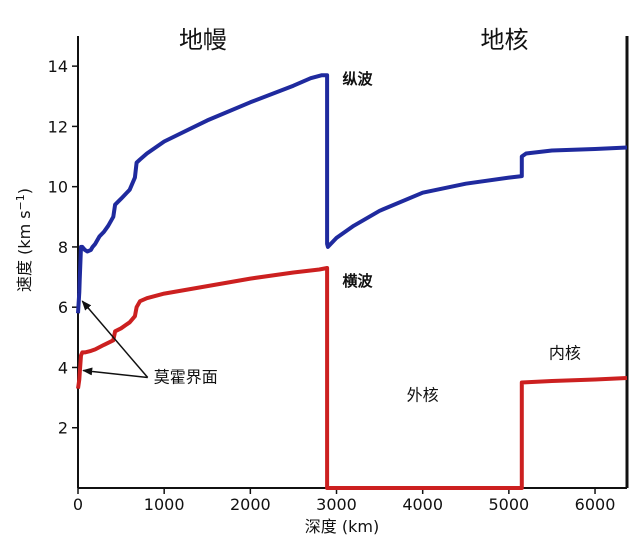 This screenshot has width=640, height=545. What do you see at coordinates (78, 504) in the screenshot?
I see `x-tick-label: 0` at bounding box center [78, 504].